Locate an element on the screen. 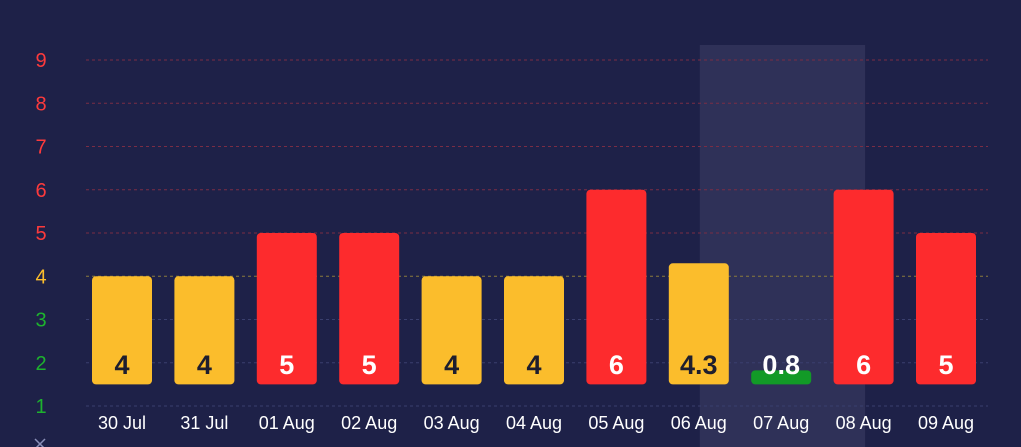 The image size is (1021, 447). y-tick-label: 8 is located at coordinates (40, 104).